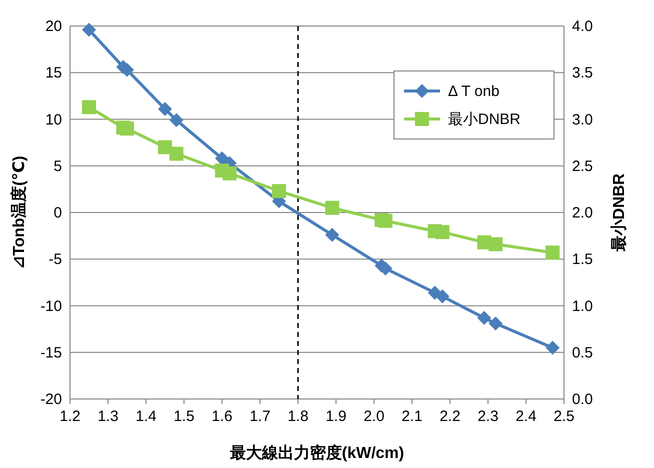  Describe the element at coordinates (18, 213) in the screenshot. I see `y-axis-title: ⊿Tonb温度(℃)` at that location.